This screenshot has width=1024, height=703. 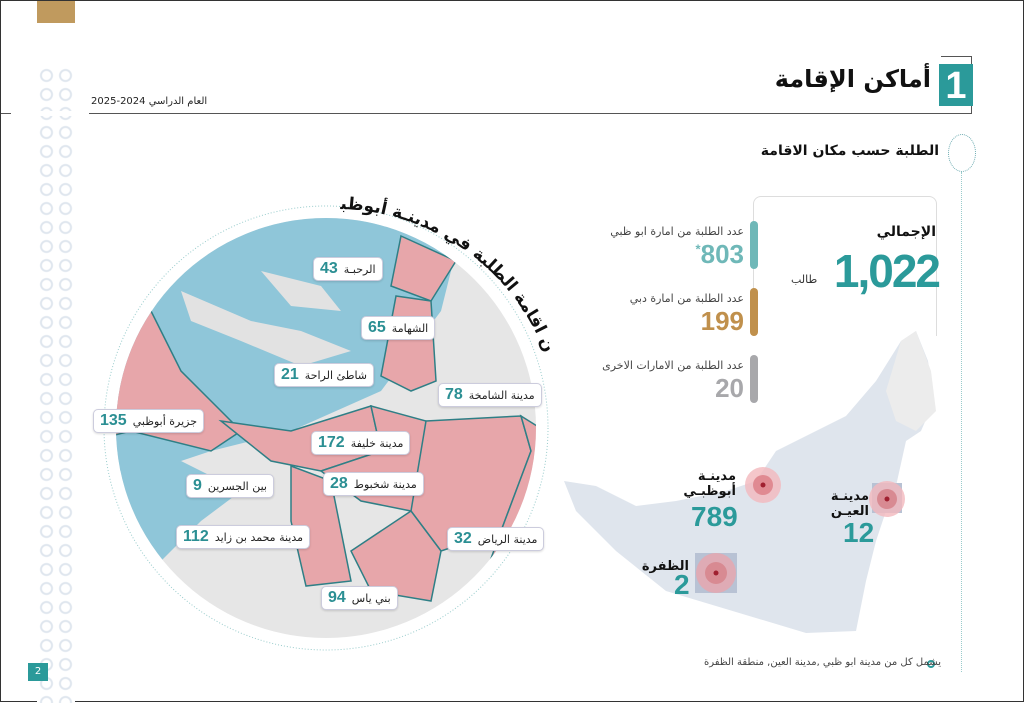 What do you see at coordinates (859, 532) in the screenshot?
I see `region-value: 12` at bounding box center [859, 532].